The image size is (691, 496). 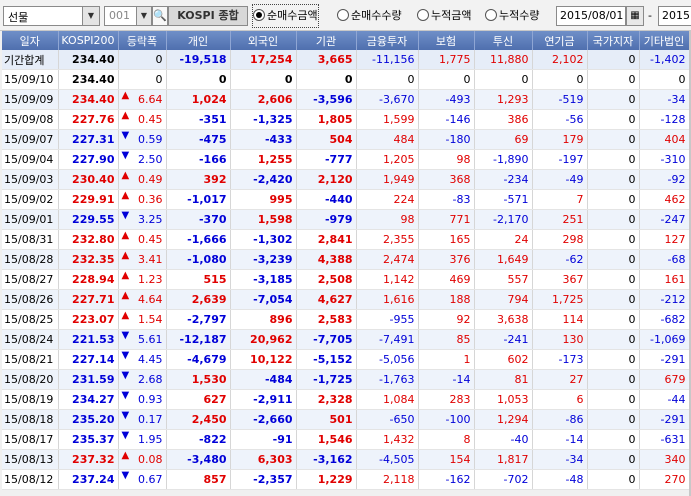 I want to click on value-cell: 3,665, so click(x=326, y=60).